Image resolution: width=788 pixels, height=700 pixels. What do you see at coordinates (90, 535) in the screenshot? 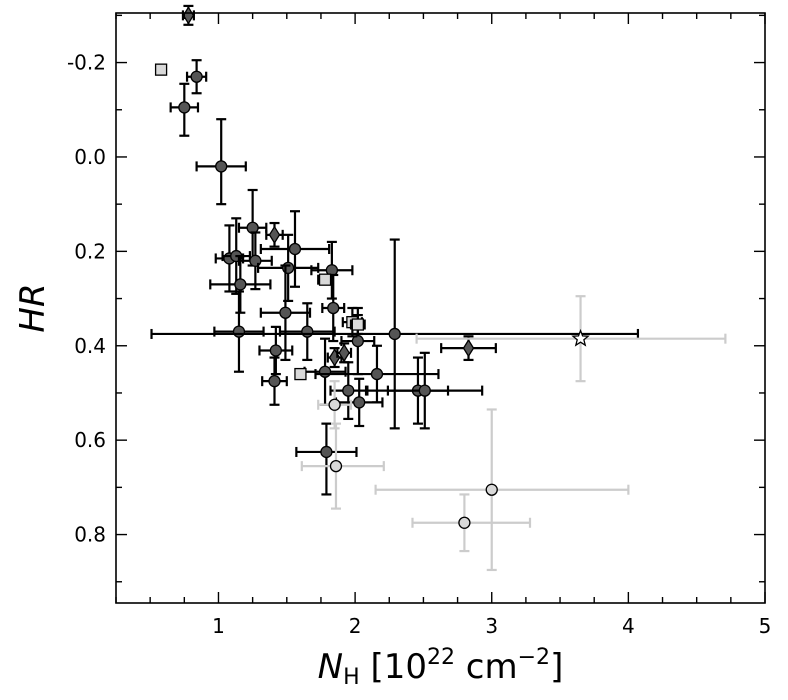
I see `y-tick-label: 0.8` at bounding box center [90, 535].